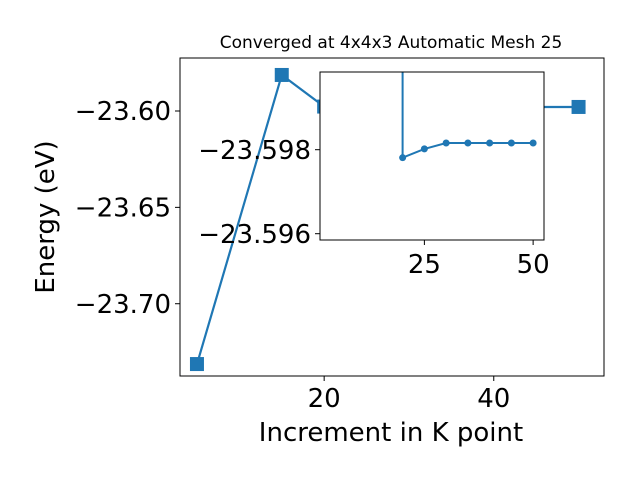 The height and width of the screenshot is (480, 640). I want to click on inset-x-tick-label: 50, so click(533, 265).